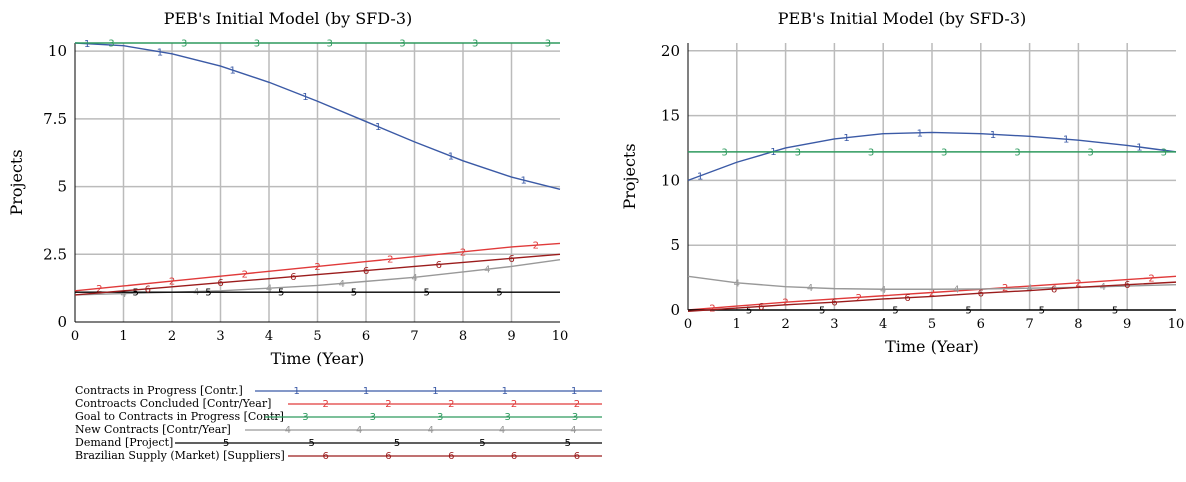 Image resolution: width=1186 pixels, height=482 pixels. Describe the element at coordinates (55, 119) in the screenshot. I see `y-tick-label: 7.5` at that location.